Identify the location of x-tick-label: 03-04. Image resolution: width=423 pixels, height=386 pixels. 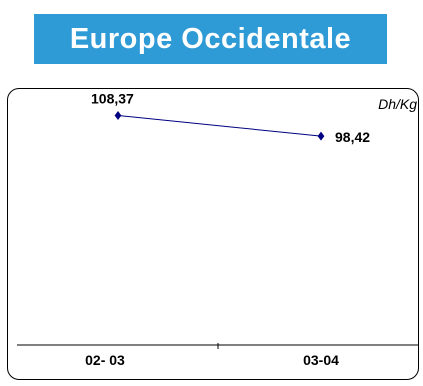
(321, 360).